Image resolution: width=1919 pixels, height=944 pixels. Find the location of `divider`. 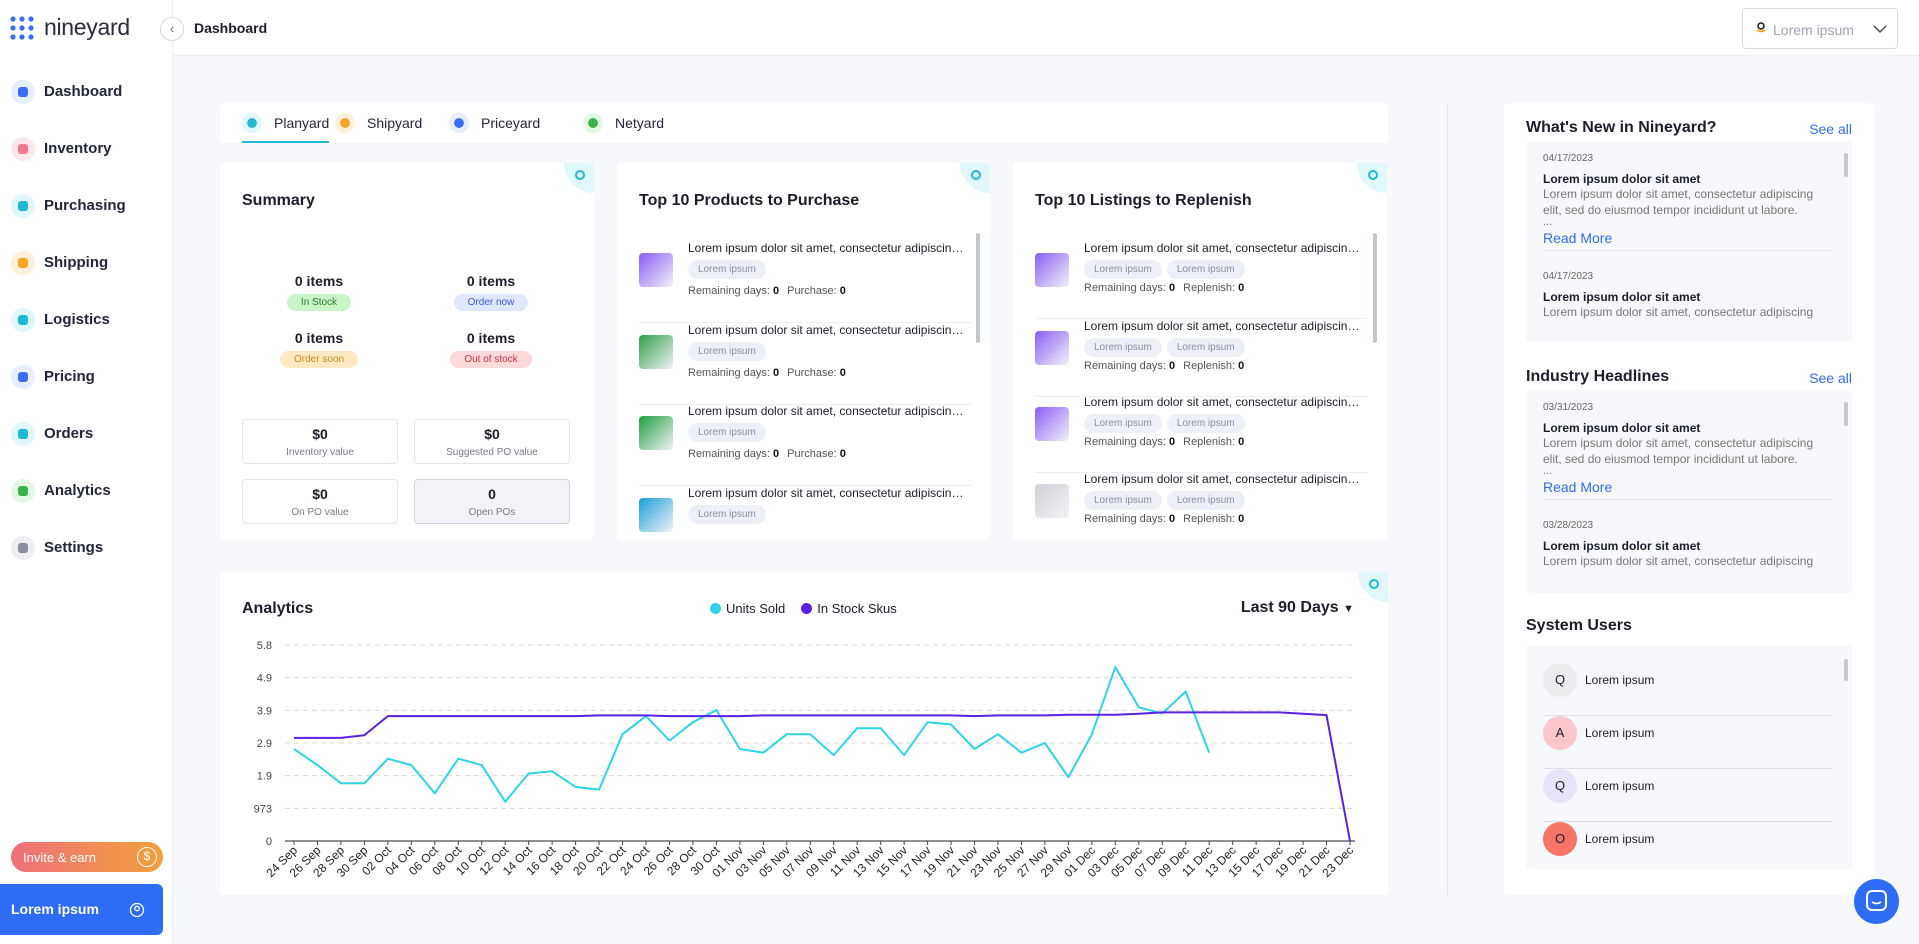

divider is located at coordinates (1447, 499).